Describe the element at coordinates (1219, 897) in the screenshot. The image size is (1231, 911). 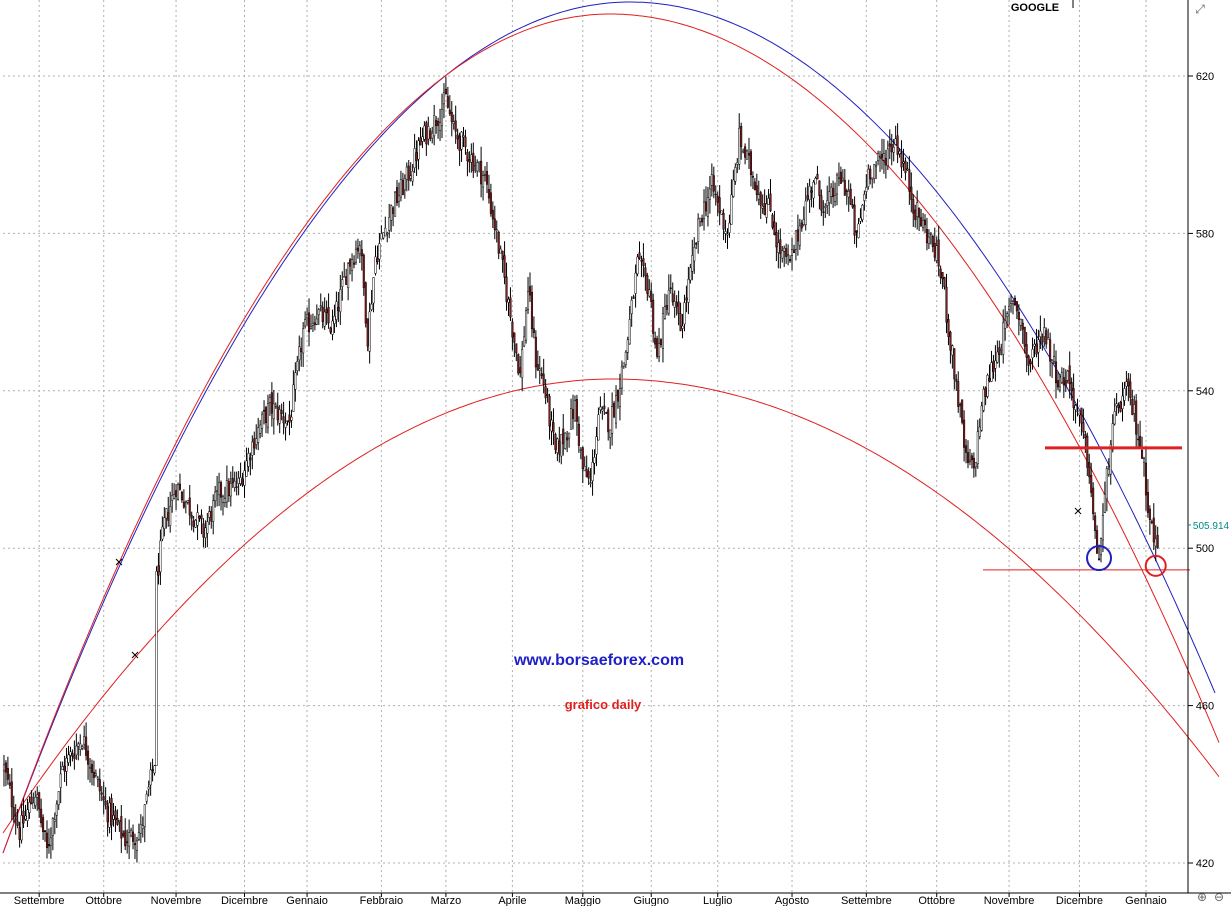
I see `zoom-out-icon: ⊖` at that location.